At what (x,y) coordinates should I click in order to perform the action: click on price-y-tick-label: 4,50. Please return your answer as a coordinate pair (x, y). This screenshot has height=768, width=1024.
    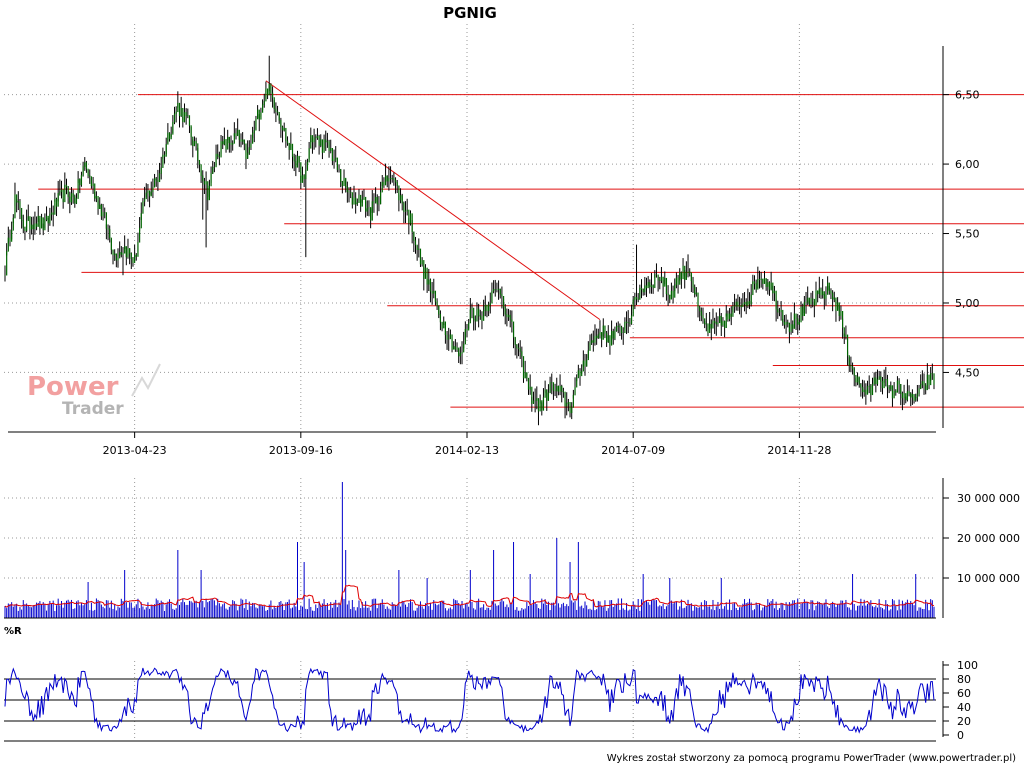
    Looking at the image, I should click on (967, 372).